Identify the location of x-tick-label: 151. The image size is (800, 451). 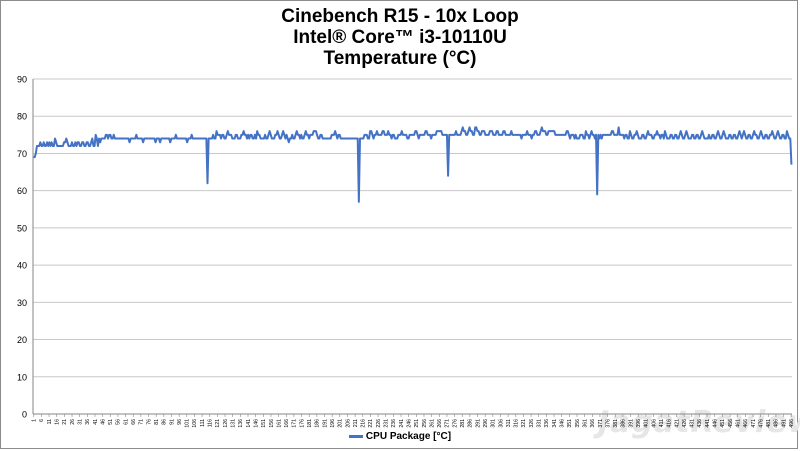
(264, 423).